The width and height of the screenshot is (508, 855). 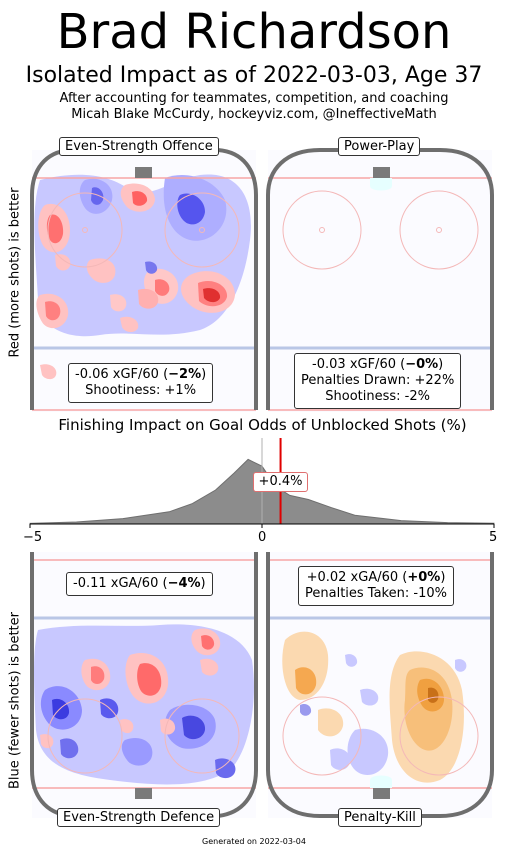 I want to click on power-play-penalties-drawn: Penalties Drawn: +22%, so click(x=378, y=380).